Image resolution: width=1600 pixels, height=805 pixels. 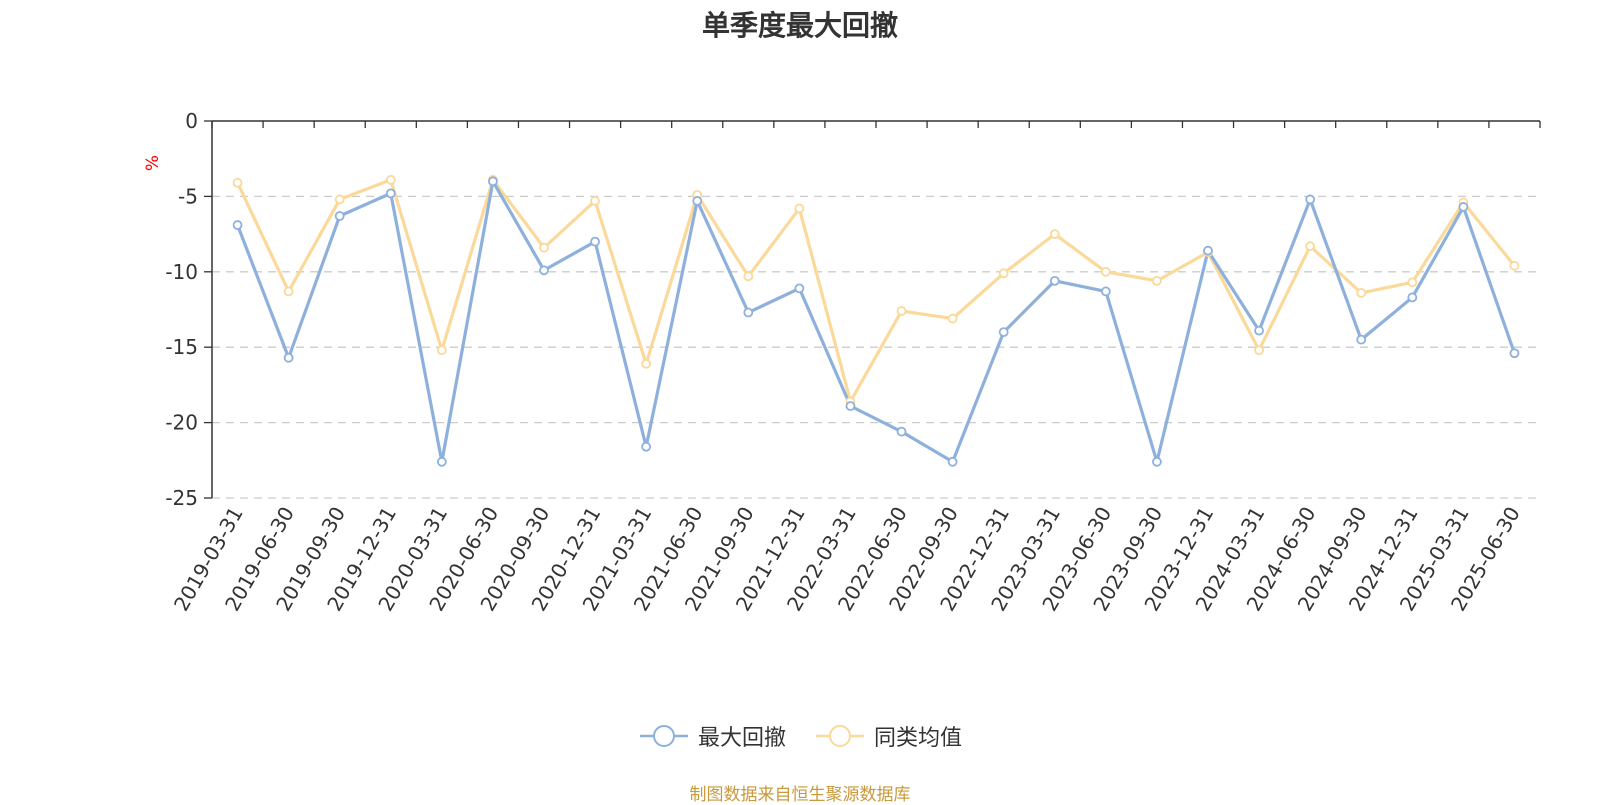 I want to click on legend: 最大回撤 同类均值, so click(x=800, y=736).